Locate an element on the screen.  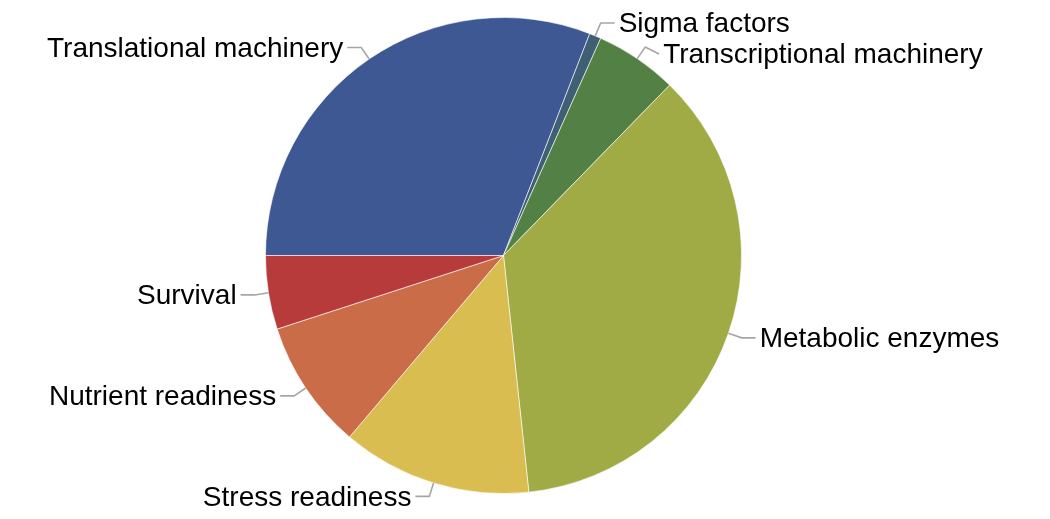
slice-label: Translational machinery is located at coordinates (195, 48).